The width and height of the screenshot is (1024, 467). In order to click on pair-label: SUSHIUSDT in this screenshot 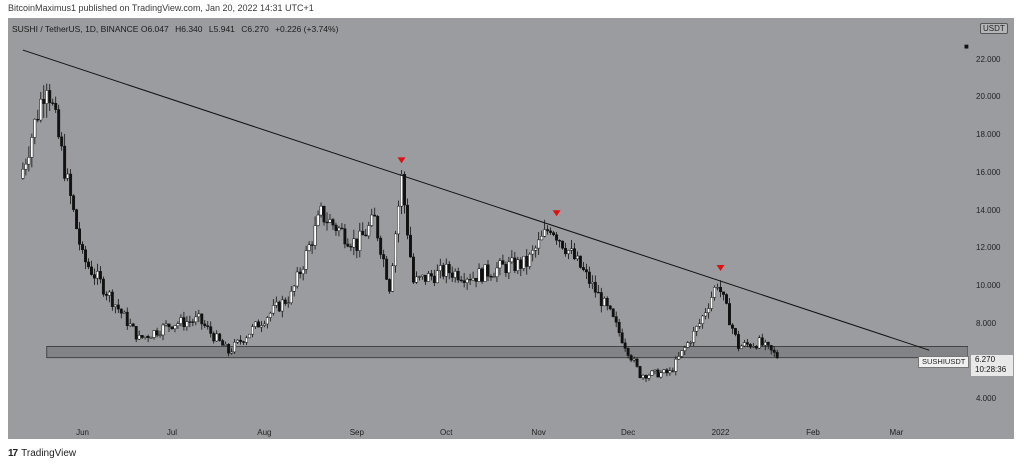, I will do `click(944, 362)`.